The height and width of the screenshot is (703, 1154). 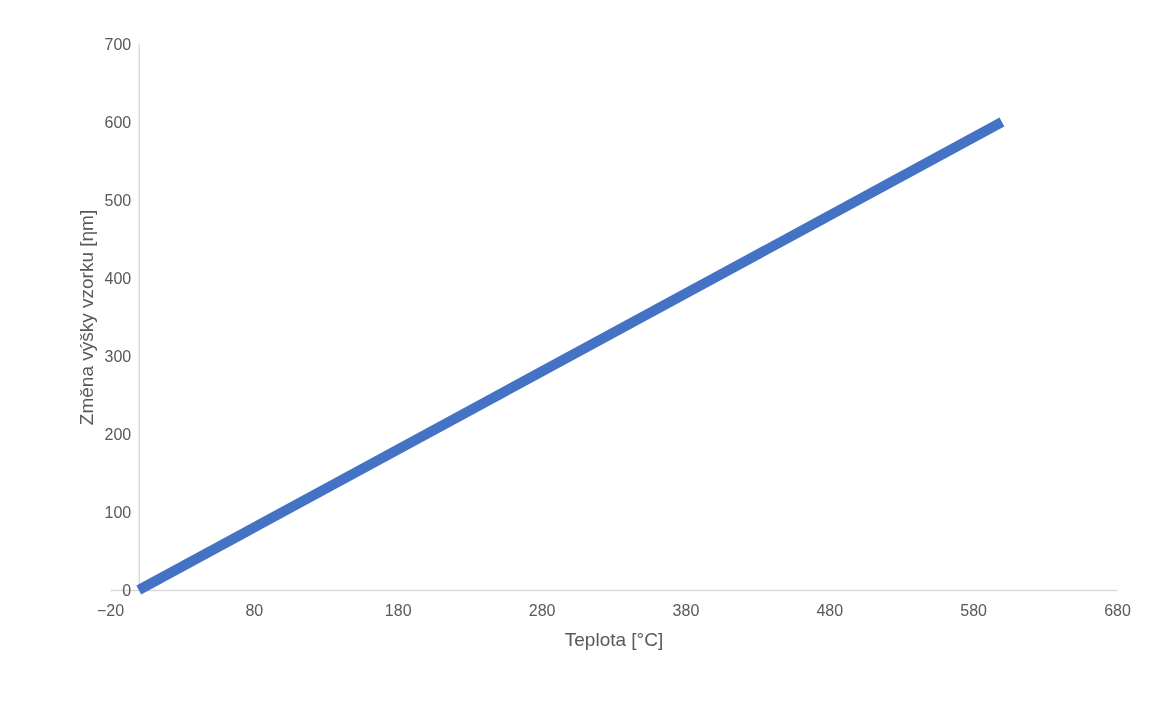 I want to click on y-tick-label: 500, so click(x=118, y=200).